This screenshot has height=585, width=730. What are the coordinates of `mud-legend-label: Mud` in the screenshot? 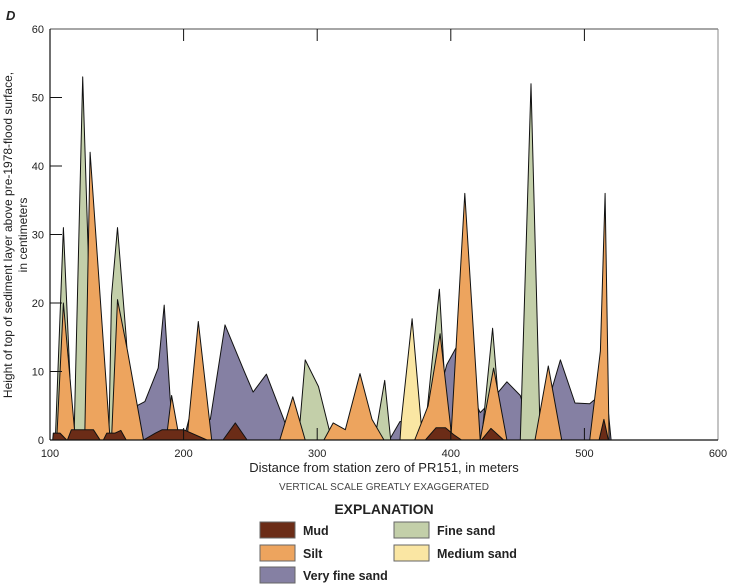 It's located at (316, 531).